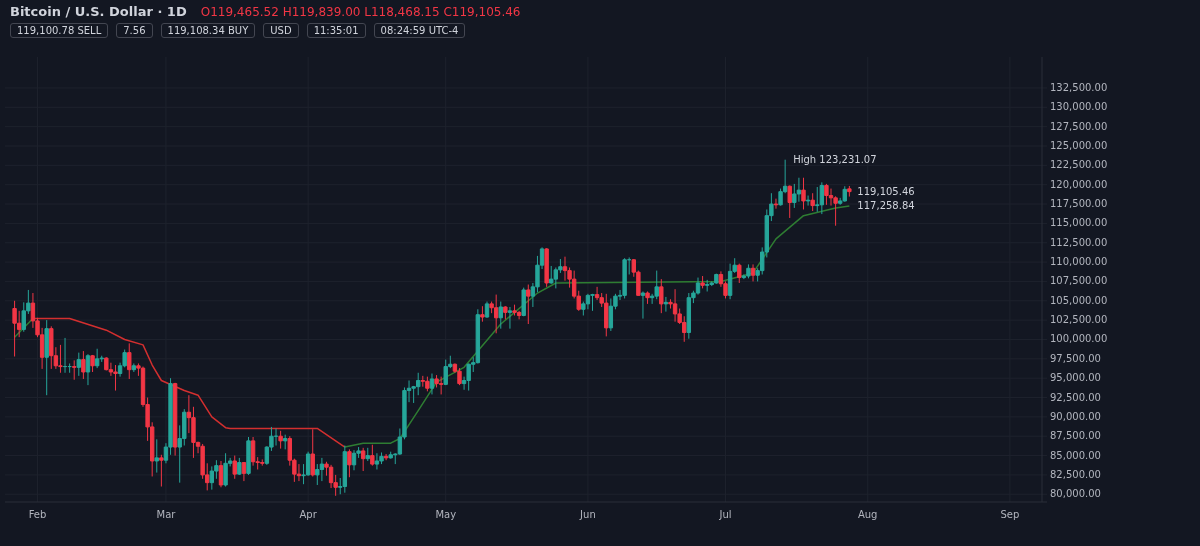 The height and width of the screenshot is (546, 1200). I want to click on y-tick-label: 92,500.00, so click(1075, 397).